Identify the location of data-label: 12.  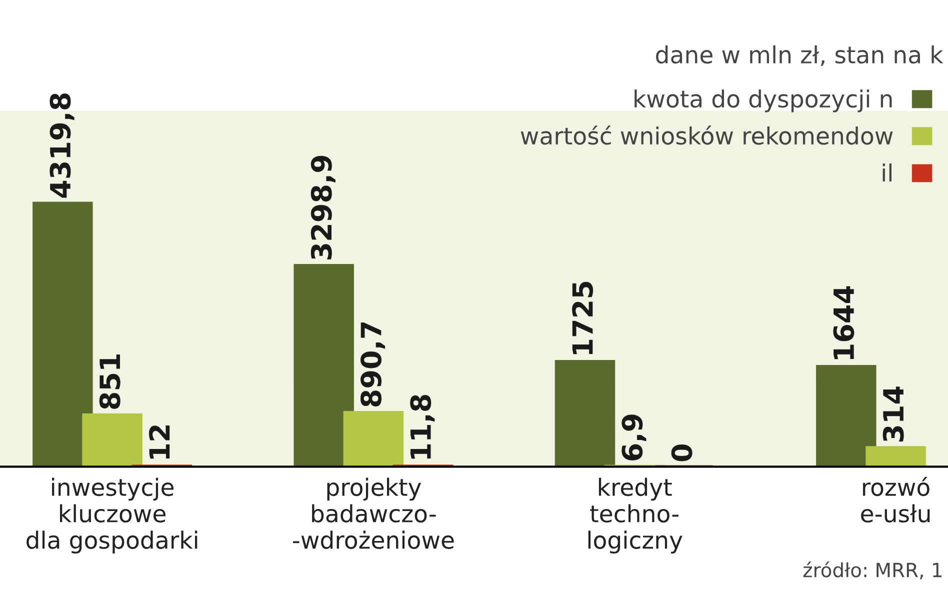
(159, 442).